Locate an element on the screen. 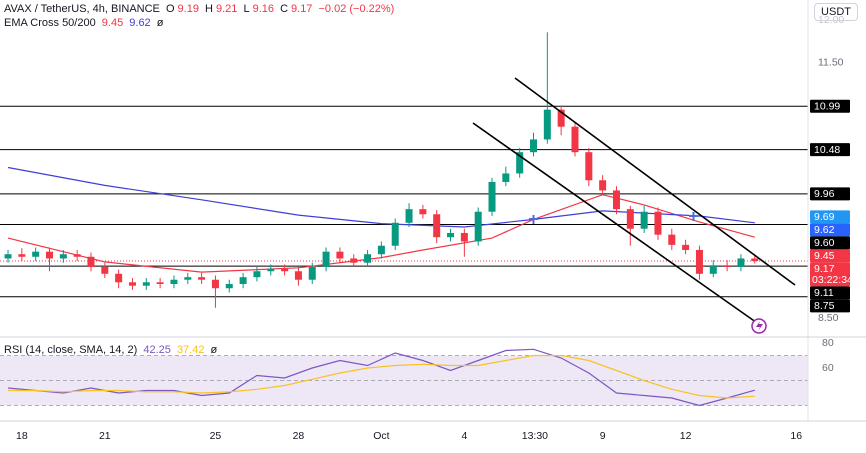  x-tick-label: 13:30 is located at coordinates (535, 436).